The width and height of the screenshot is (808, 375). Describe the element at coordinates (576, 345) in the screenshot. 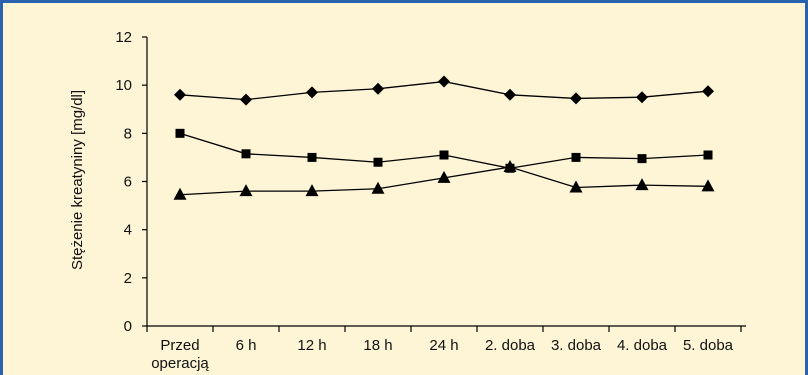

I see `x-tick-label: 3. doba` at that location.